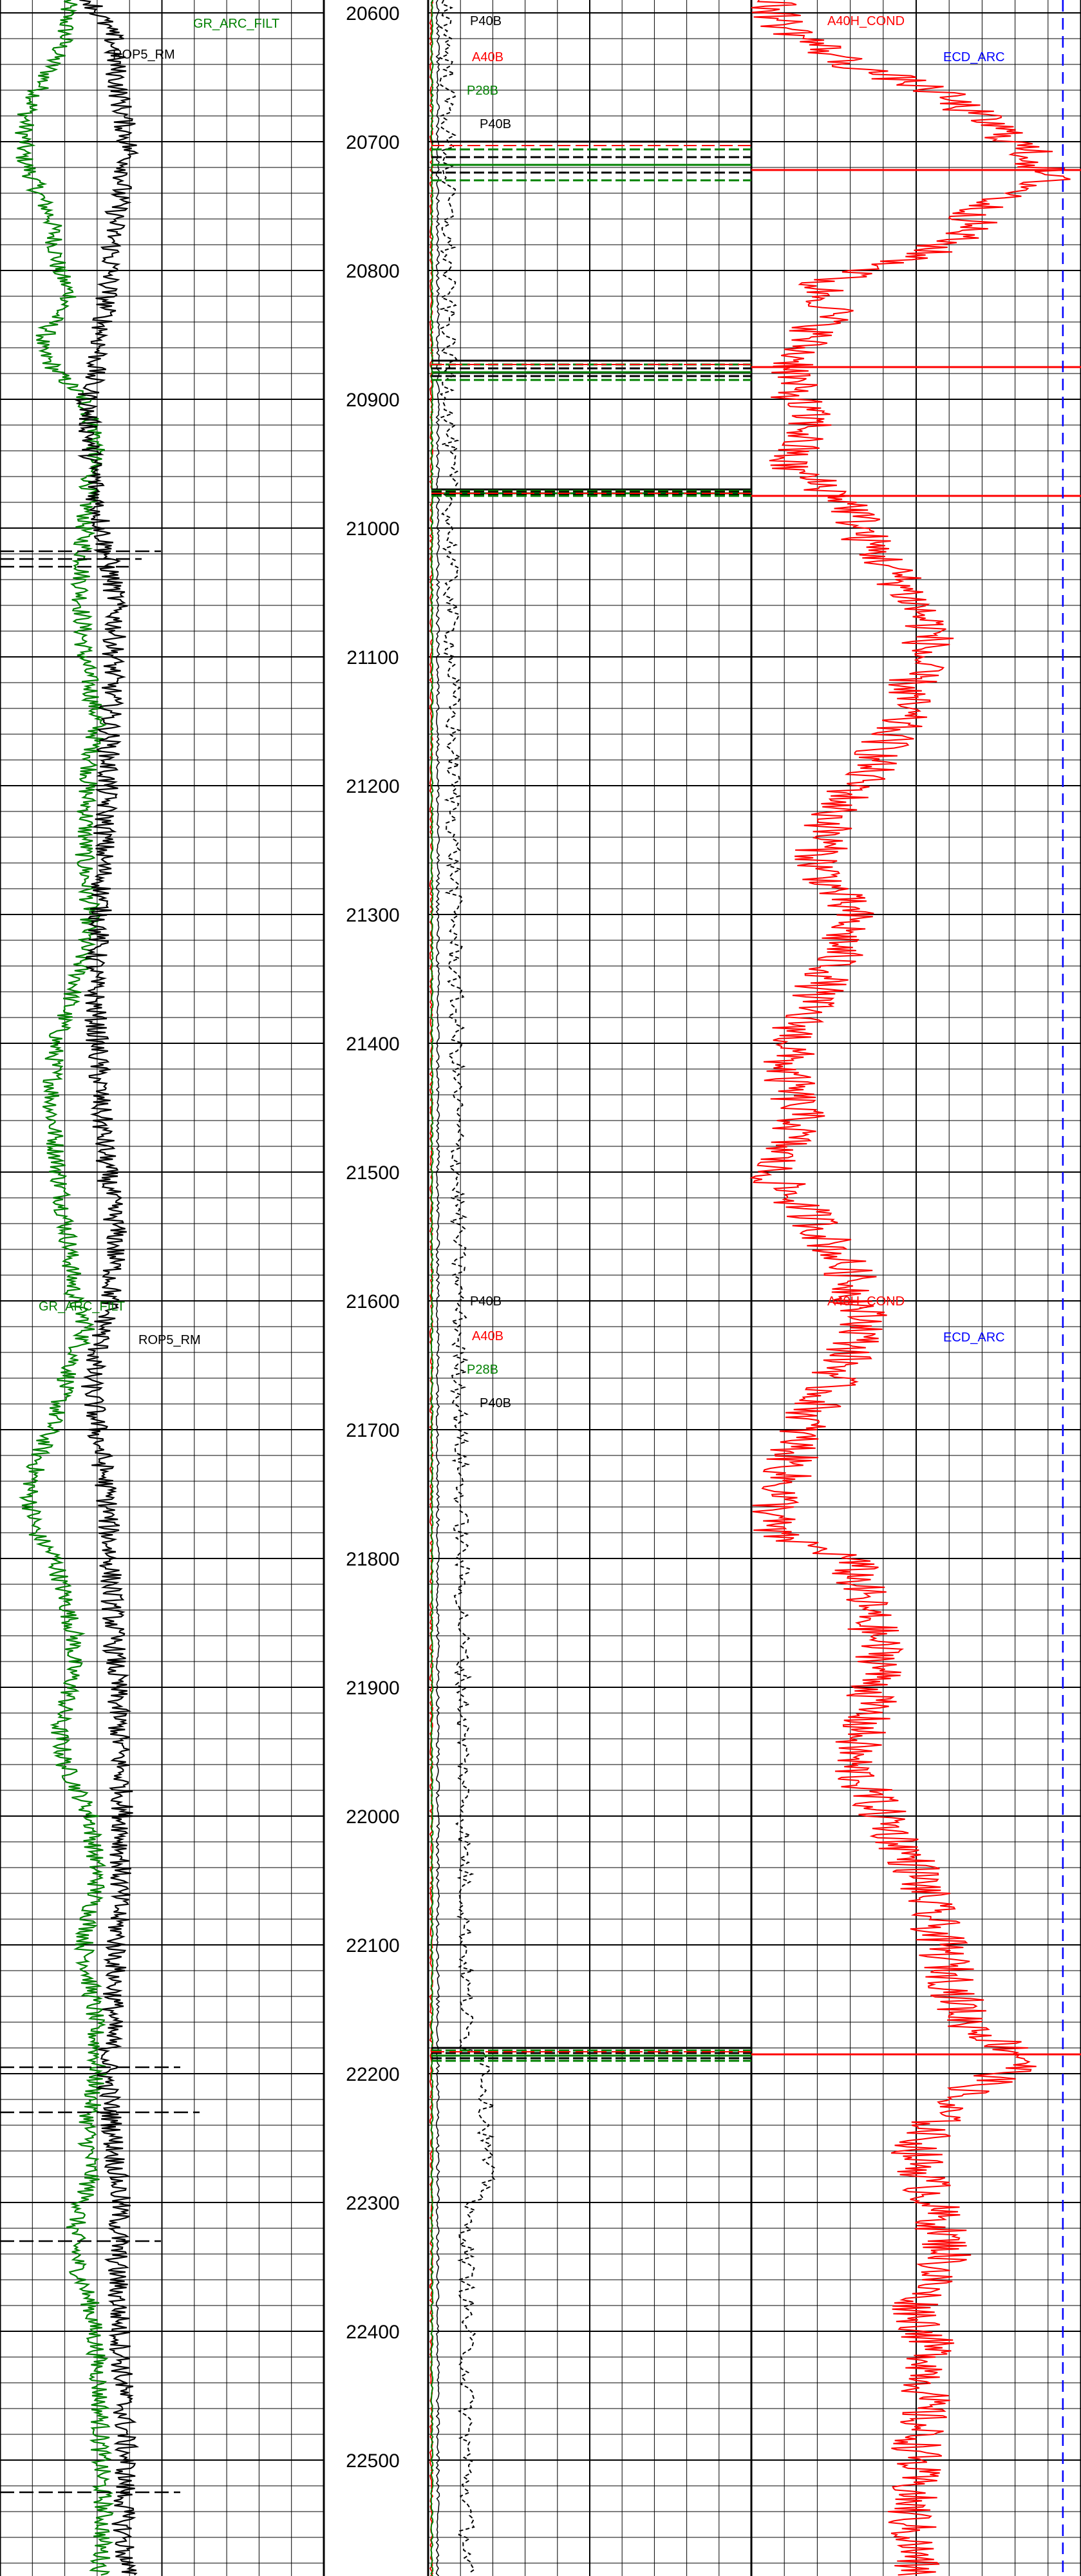 The image size is (1081, 2576). What do you see at coordinates (372, 143) in the screenshot?
I see `depth-tick-label: 20700` at bounding box center [372, 143].